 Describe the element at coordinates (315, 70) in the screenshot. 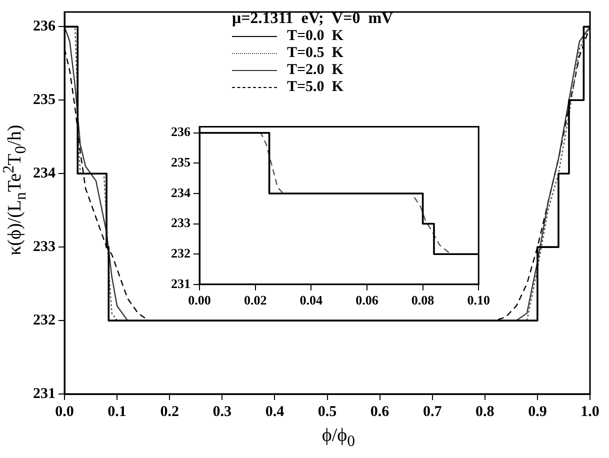

I see `legend-label: T=2.0 K` at that location.